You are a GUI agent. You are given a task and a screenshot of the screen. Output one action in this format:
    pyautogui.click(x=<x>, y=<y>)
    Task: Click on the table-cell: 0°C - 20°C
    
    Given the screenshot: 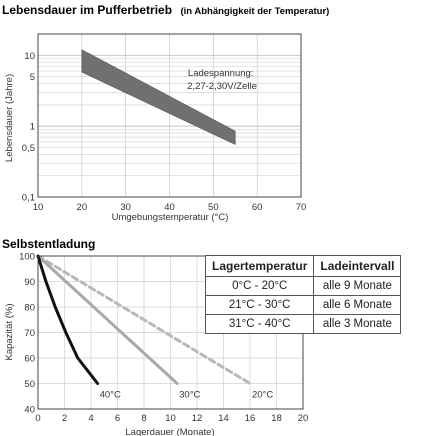 What is the action you would take?
    pyautogui.click(x=259, y=286)
    